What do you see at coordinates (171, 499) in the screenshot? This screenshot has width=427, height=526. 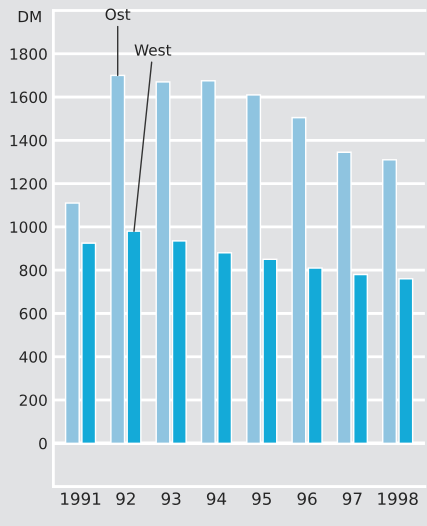 I see `x-tick-label: 93` at bounding box center [171, 499].